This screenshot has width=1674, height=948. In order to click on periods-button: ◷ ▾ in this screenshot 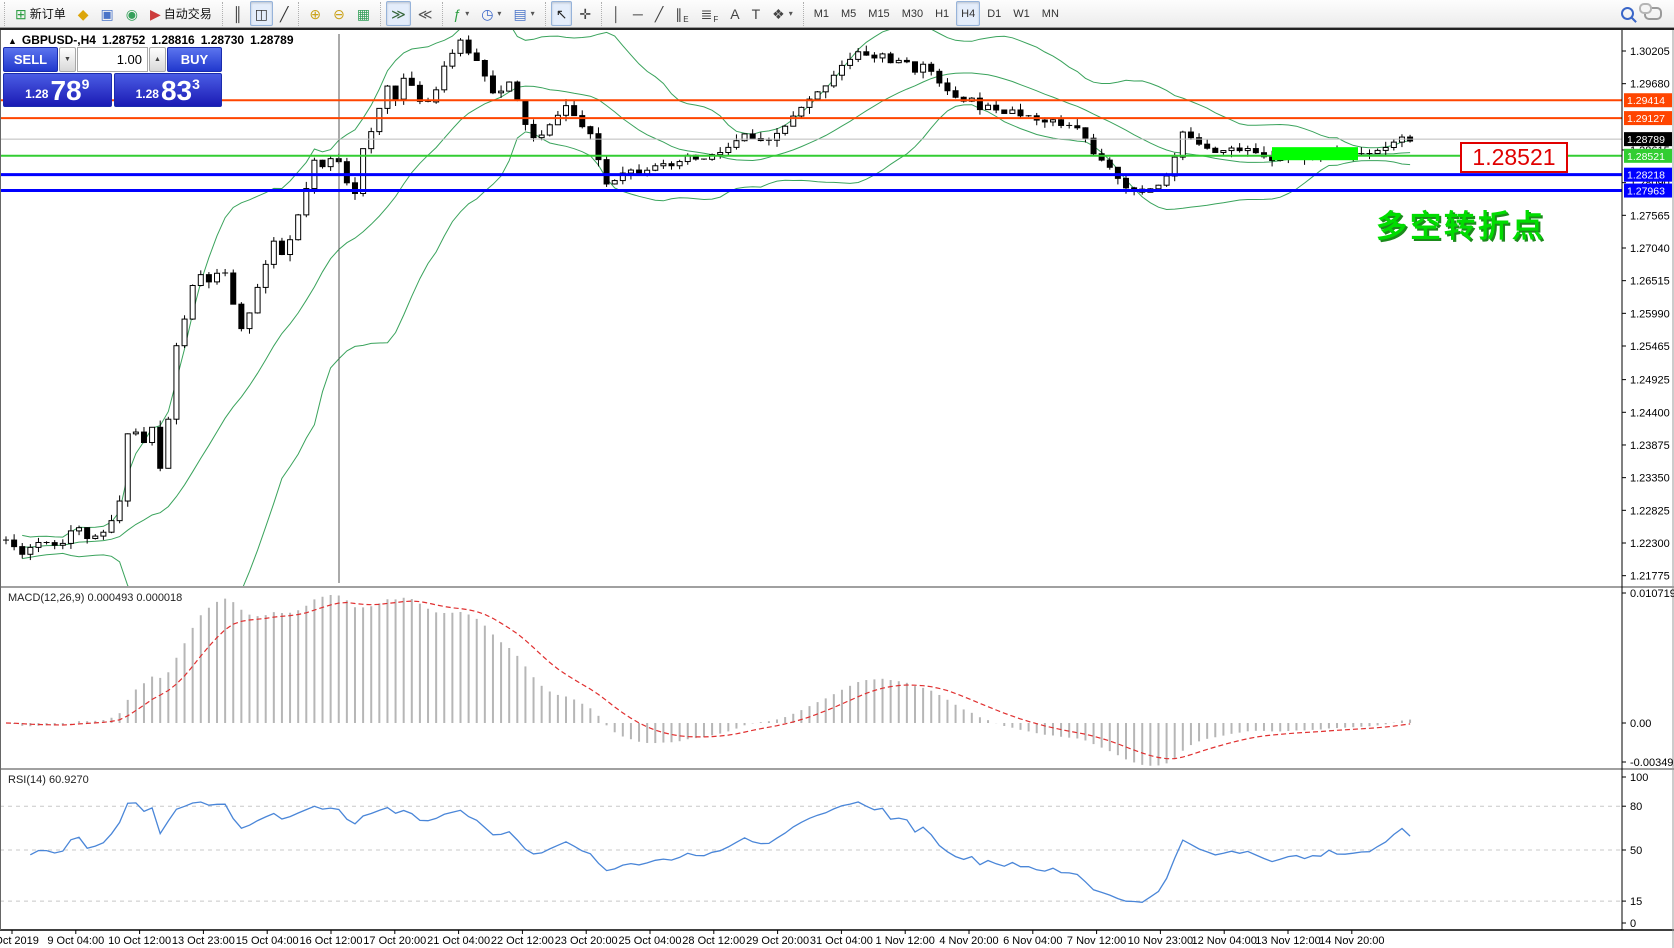, I will do `click(491, 13)`.